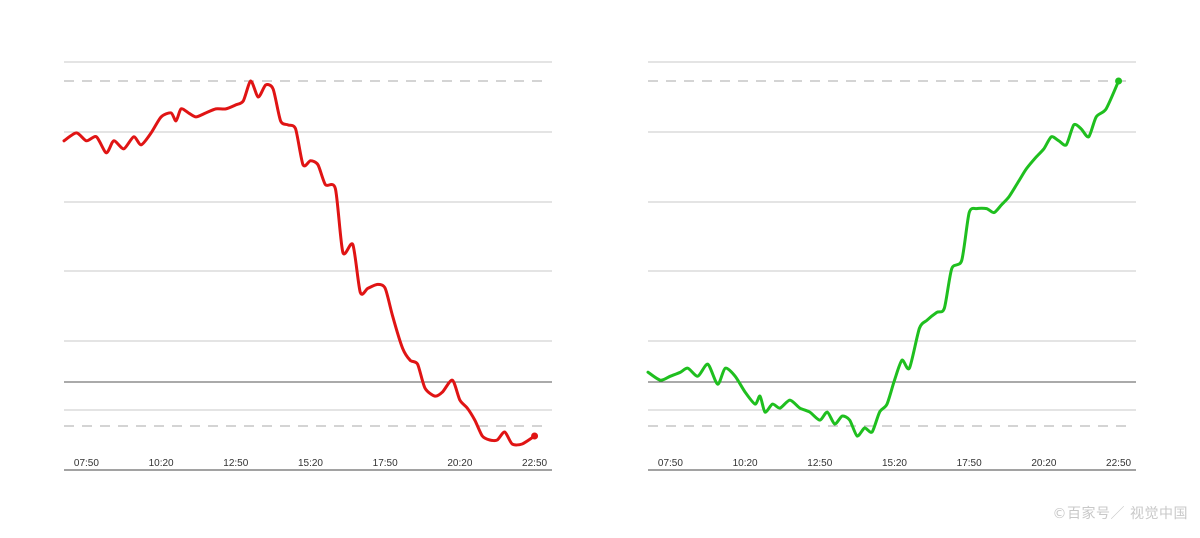  I want to click on chart-left-x-tick-label: 17:50, so click(385, 463).